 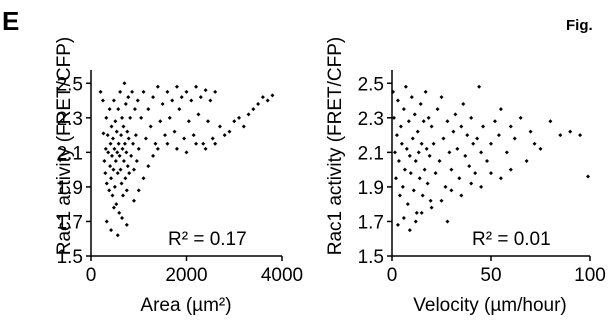 I want to click on x-tick-label: 0, so click(x=91, y=275).